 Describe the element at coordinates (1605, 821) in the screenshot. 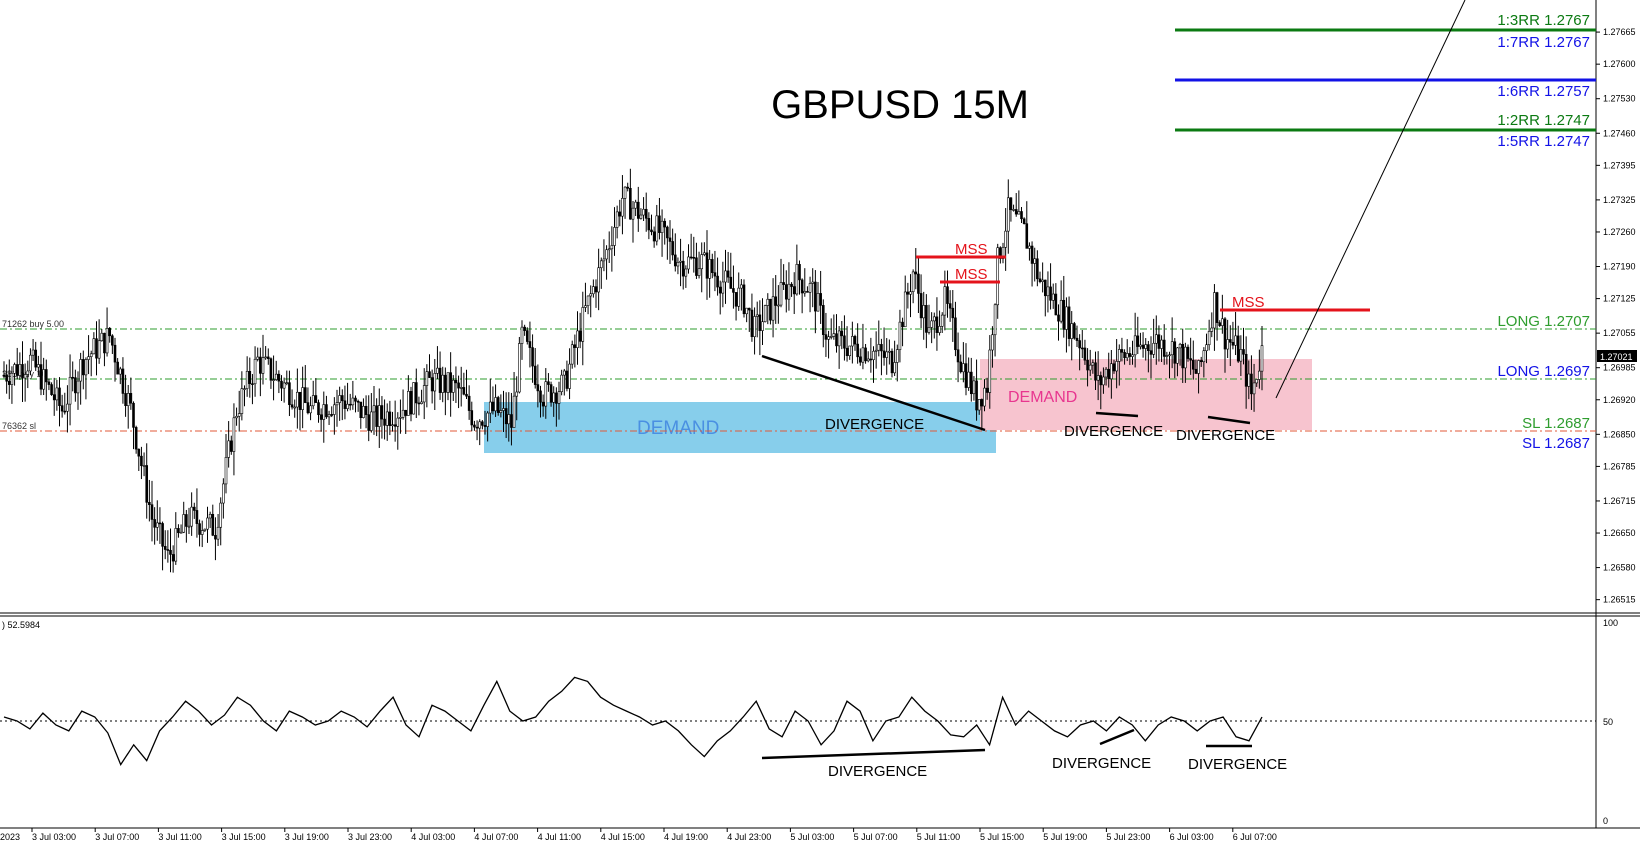

I see `indicator-tick-label: 0` at that location.